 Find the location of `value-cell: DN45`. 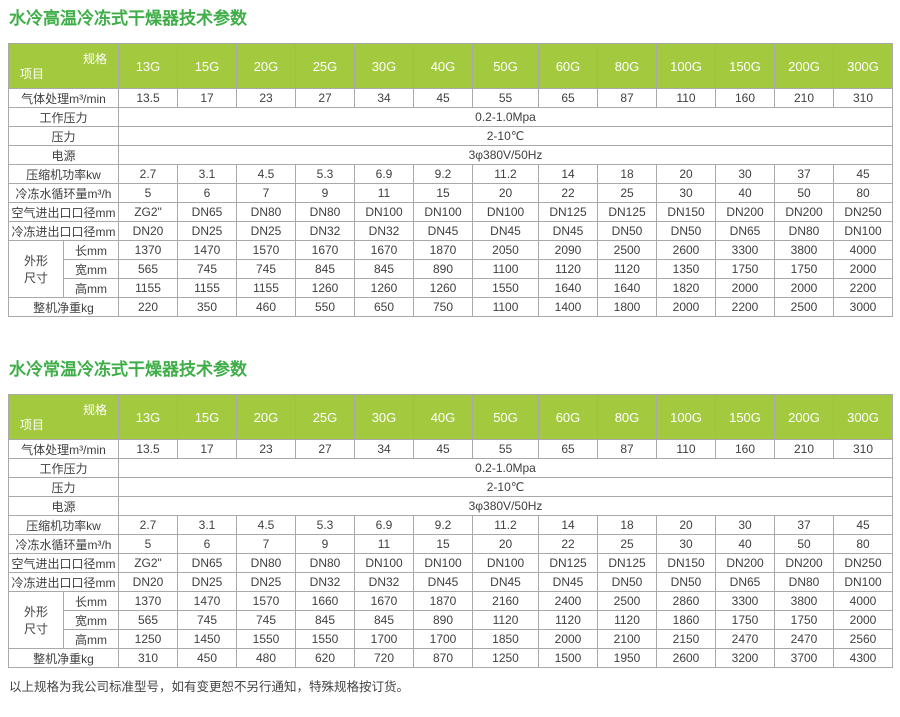

value-cell: DN45 is located at coordinates (505, 231).